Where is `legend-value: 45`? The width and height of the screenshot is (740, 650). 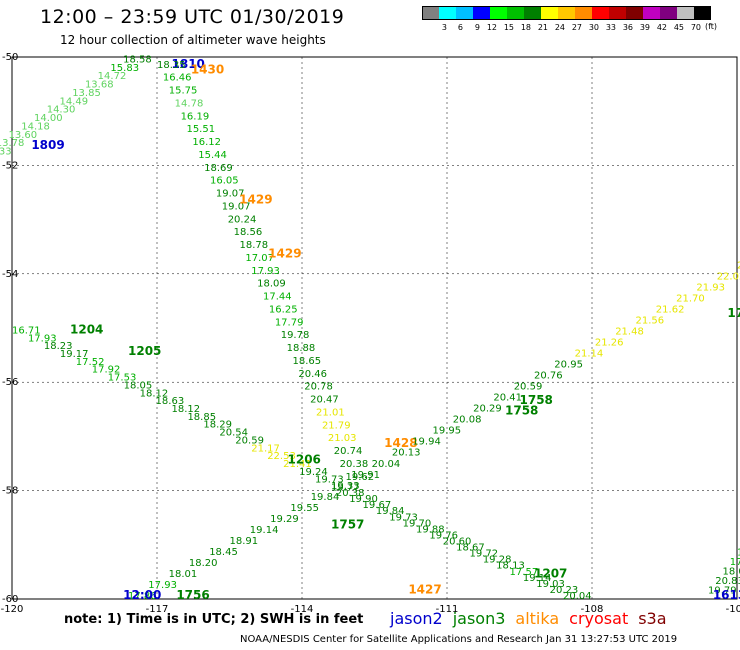
legend-value: 45 is located at coordinates (678, 27).